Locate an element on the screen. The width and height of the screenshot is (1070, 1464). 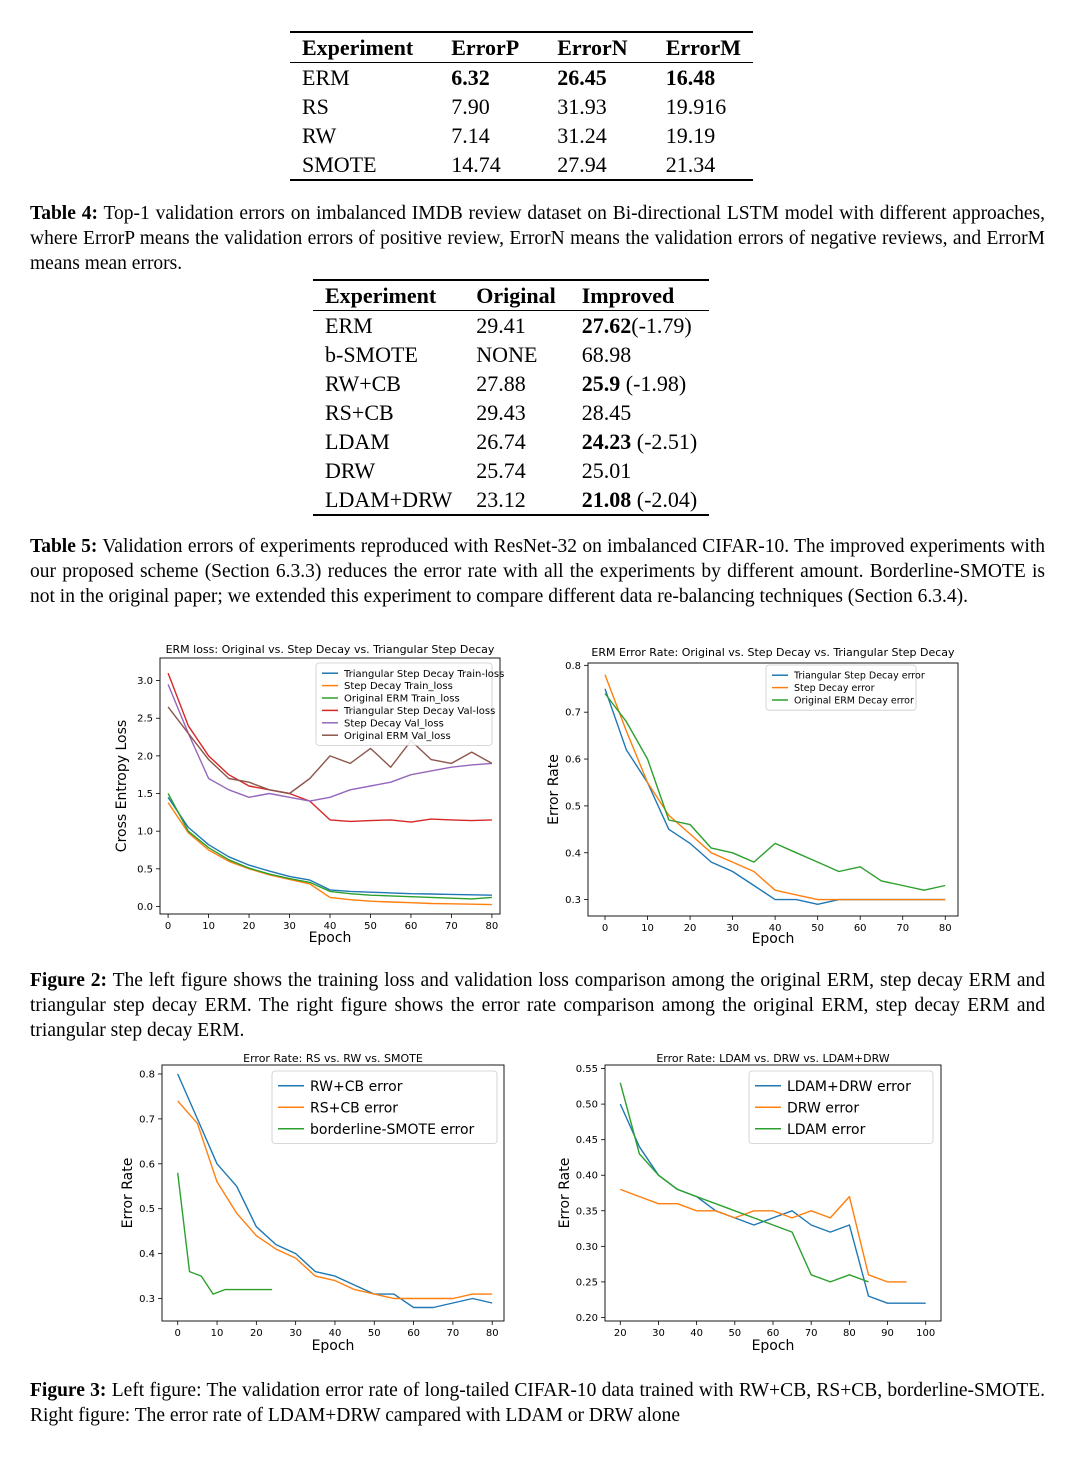
y-tick-label: 0.8 is located at coordinates (573, 666).